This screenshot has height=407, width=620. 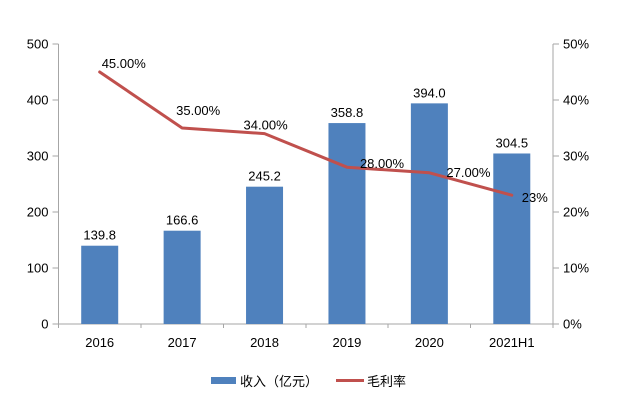 What do you see at coordinates (198, 110) in the screenshot?
I see `line-value-label: 35.00%` at bounding box center [198, 110].